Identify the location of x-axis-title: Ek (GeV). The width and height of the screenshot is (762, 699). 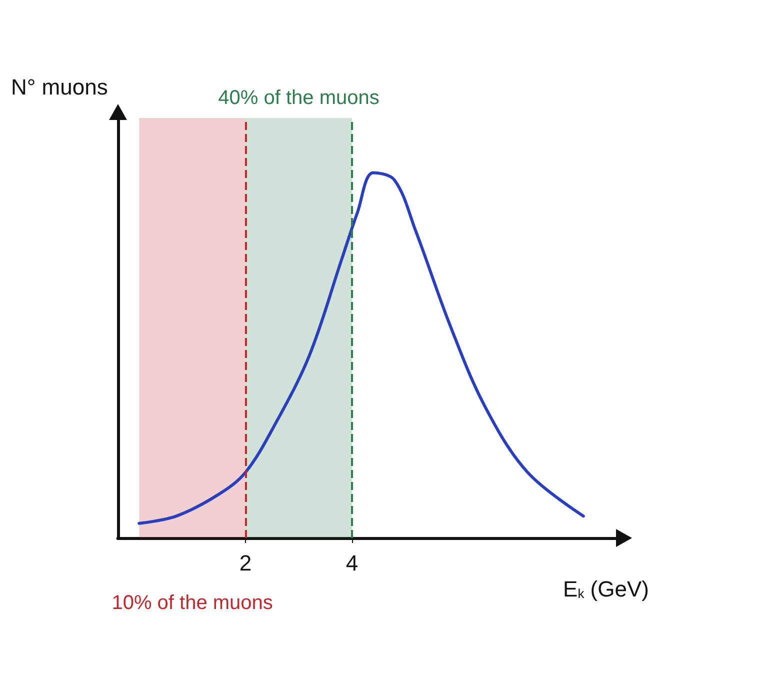
(606, 589).